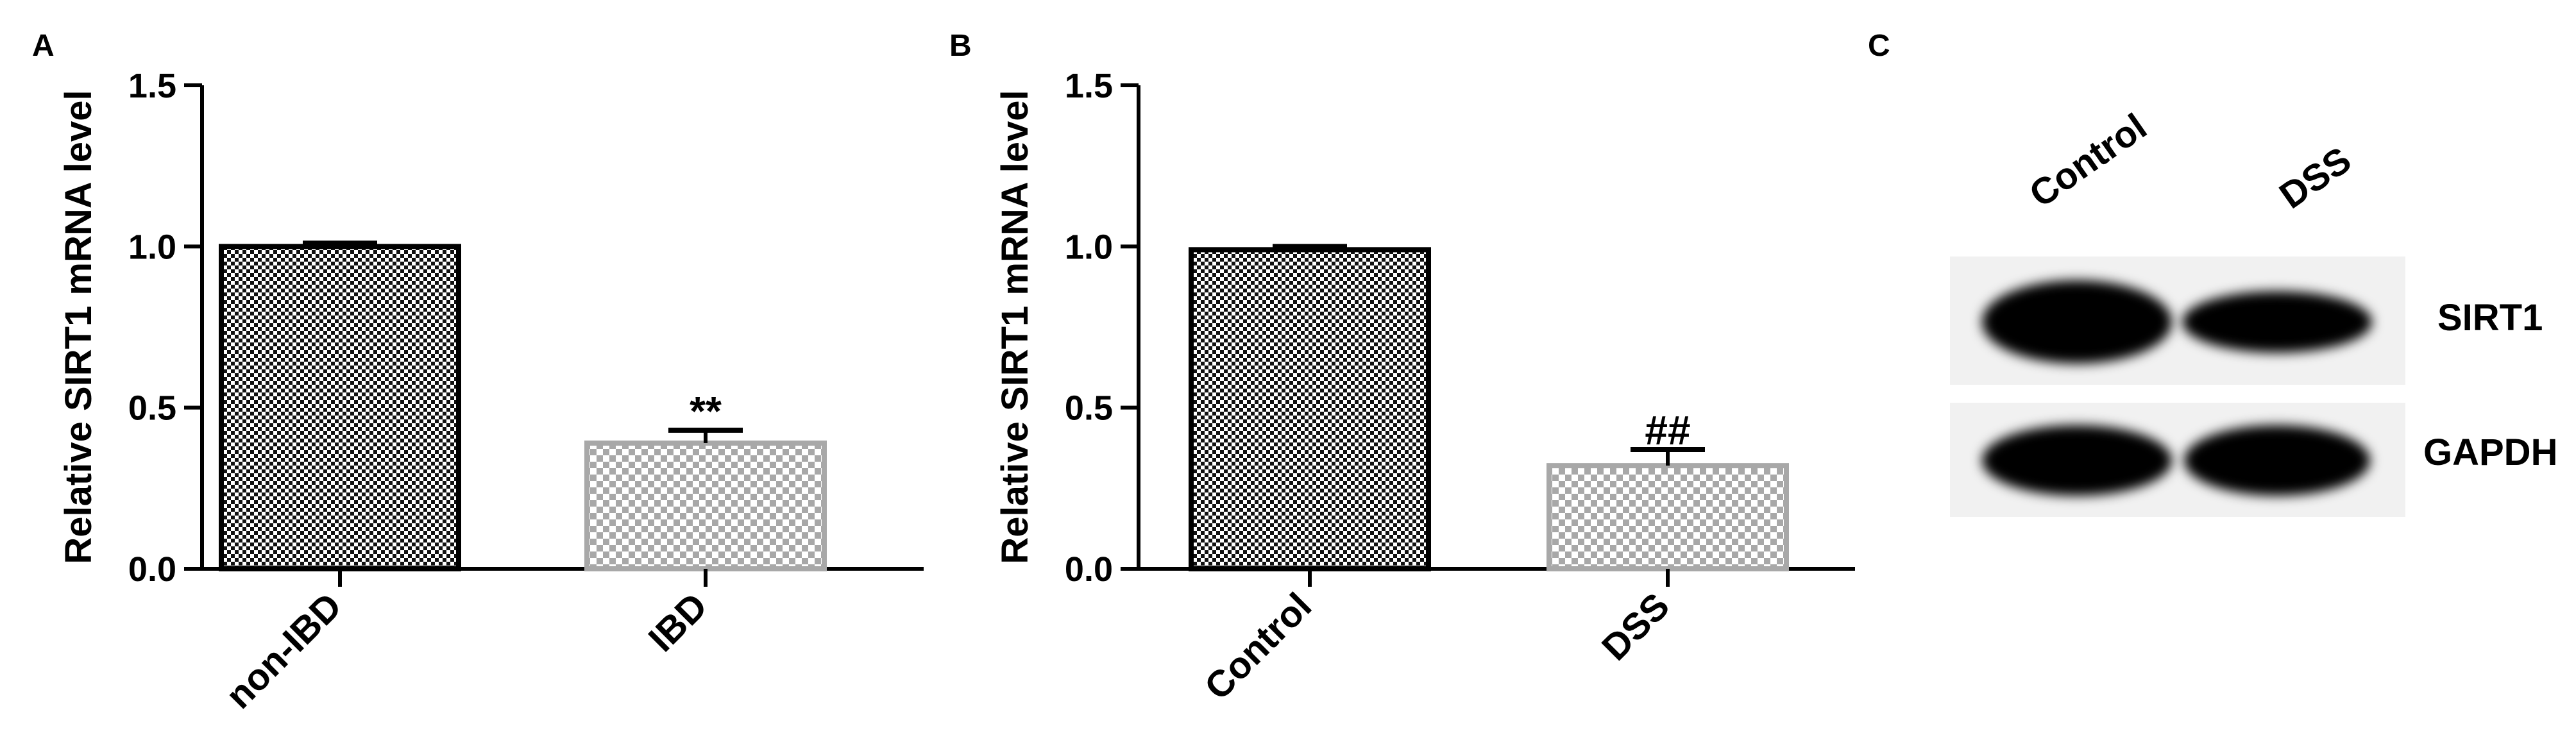 Image resolution: width=2576 pixels, height=749 pixels. Describe the element at coordinates (706, 411) in the screenshot. I see `significance-marker: **` at that location.